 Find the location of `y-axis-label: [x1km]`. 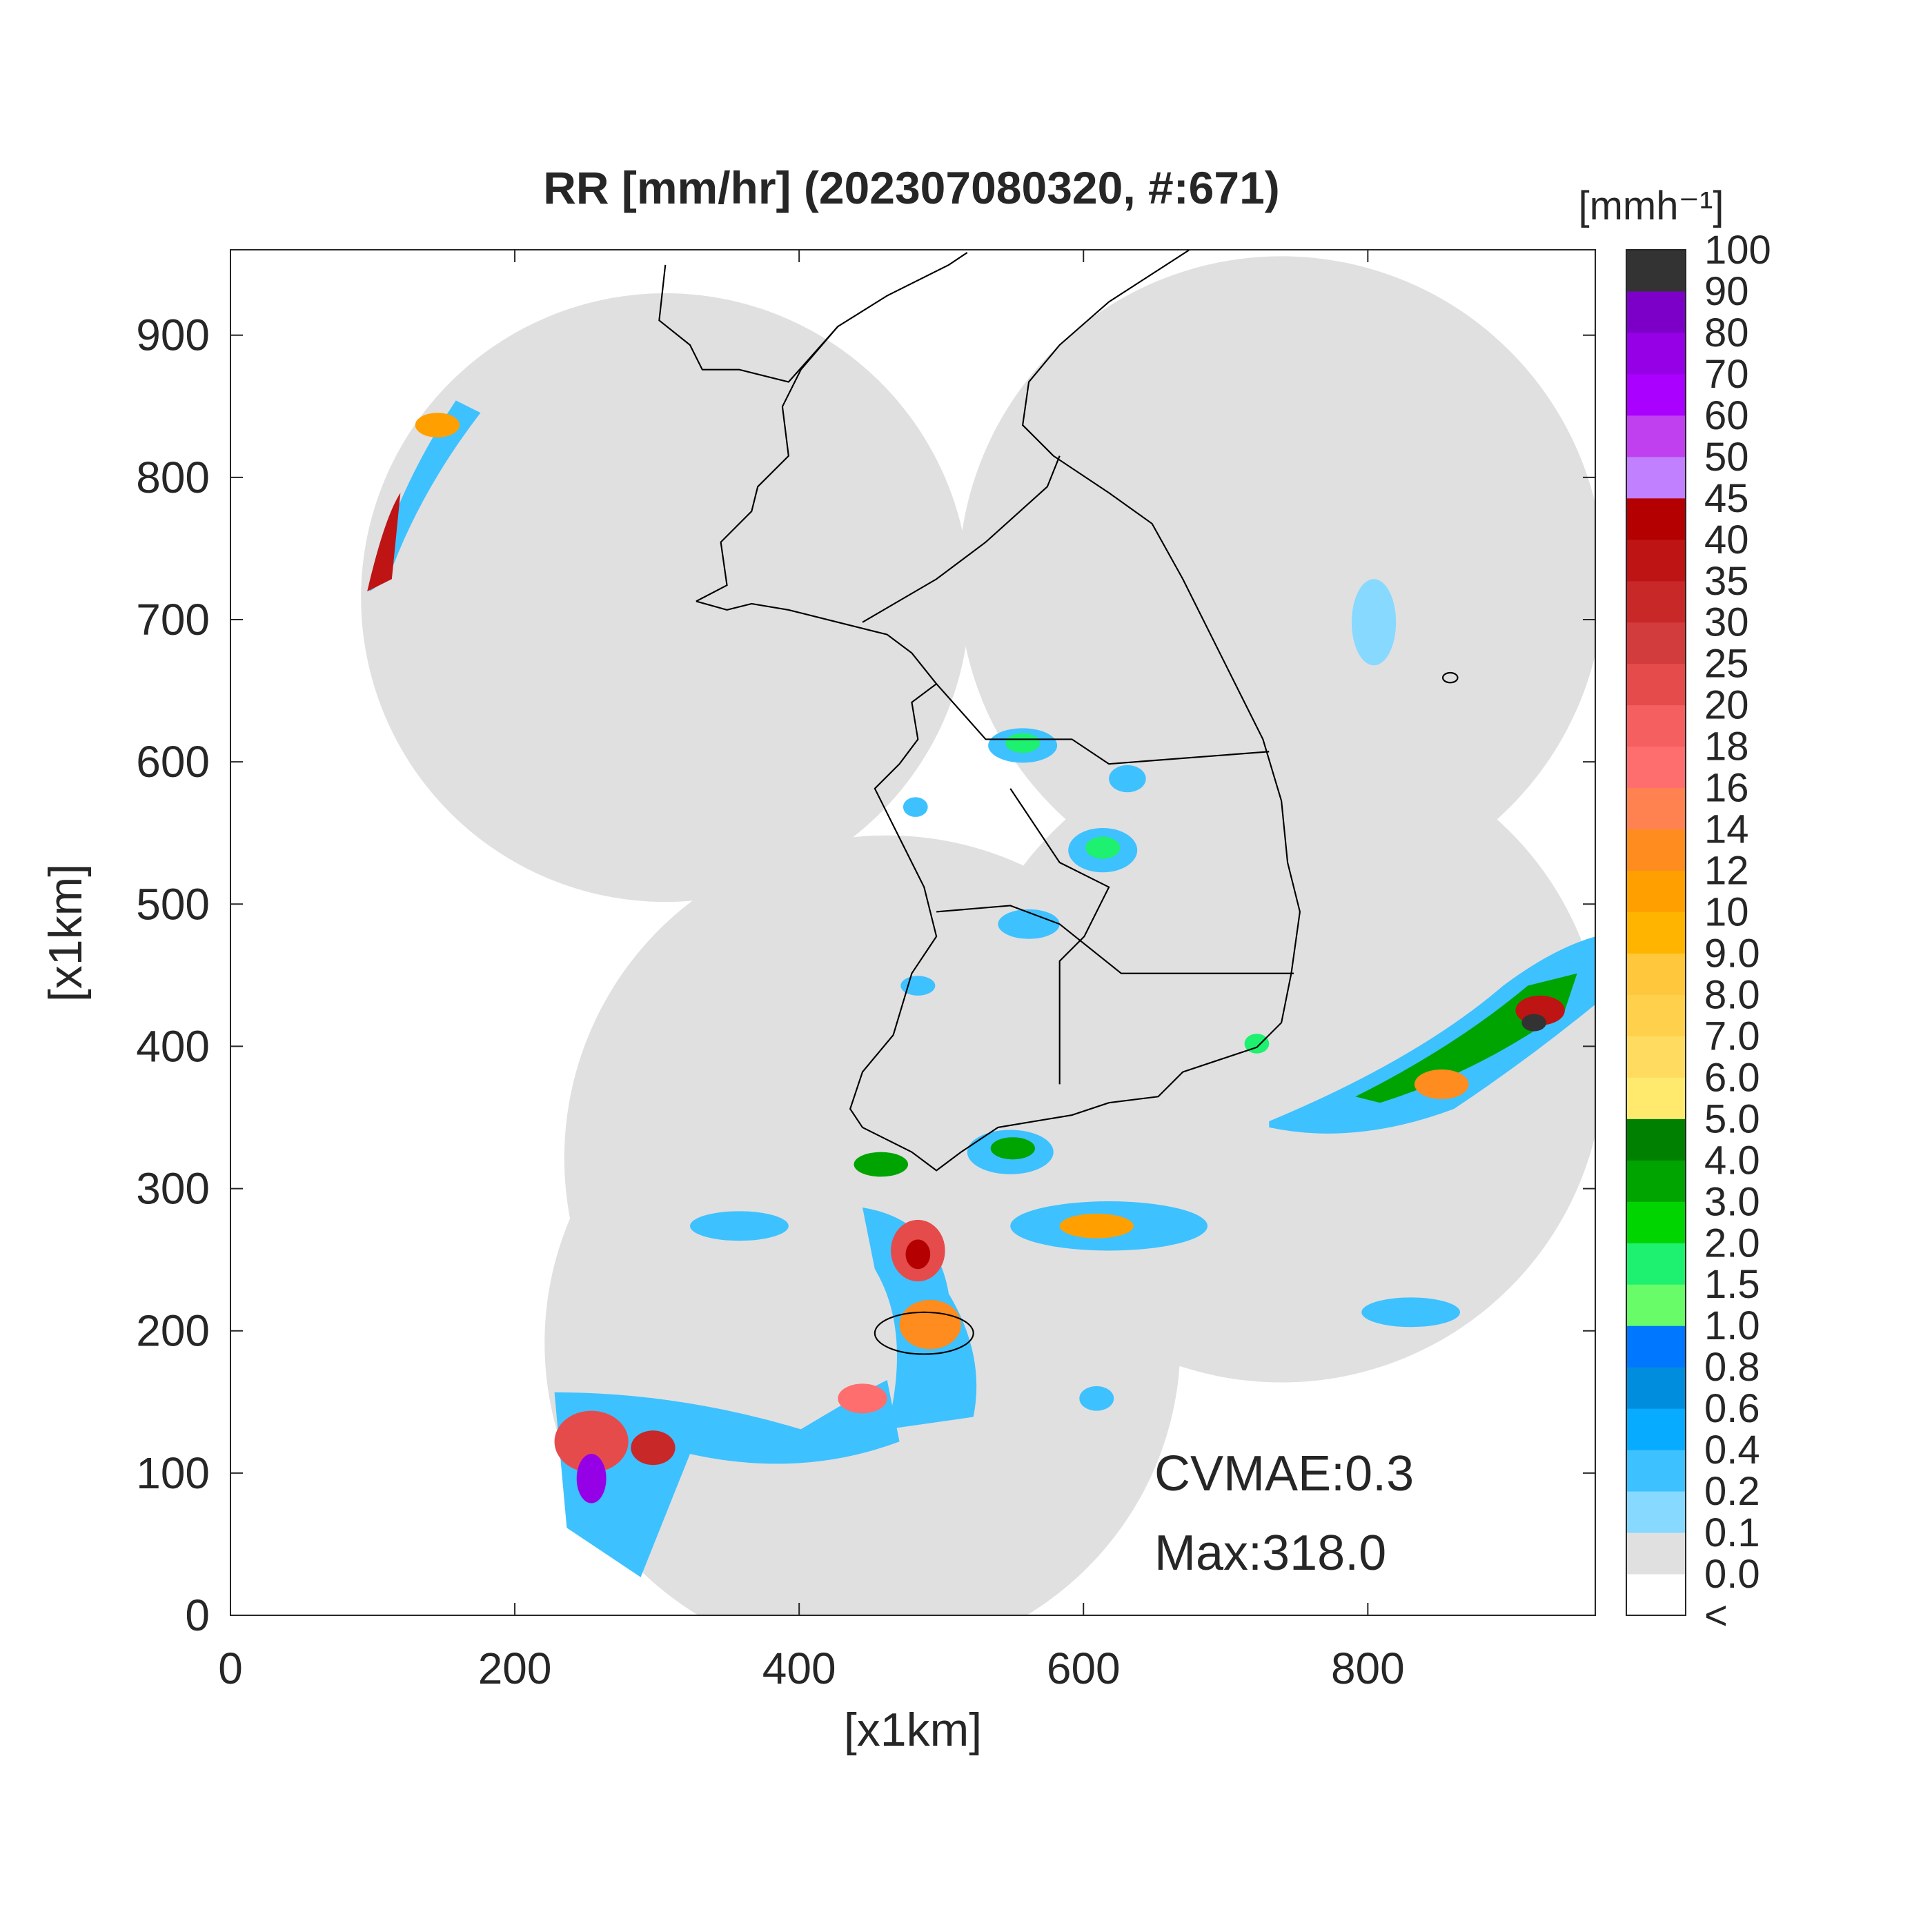

y-axis-label: [x1km] is located at coordinates (65, 933).